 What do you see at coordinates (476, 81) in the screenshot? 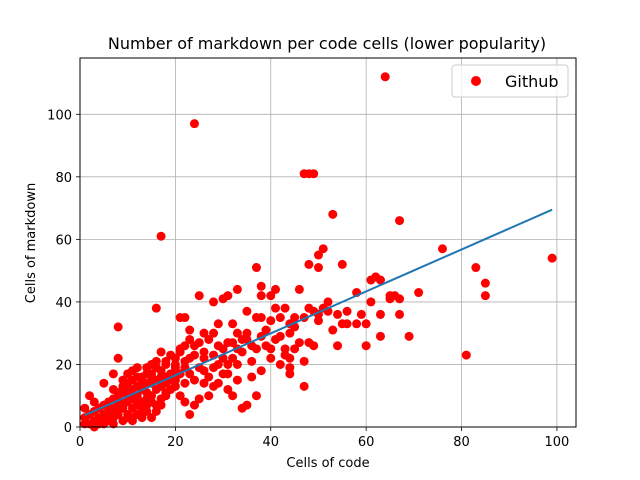
I see `legend-marker` at bounding box center [476, 81].